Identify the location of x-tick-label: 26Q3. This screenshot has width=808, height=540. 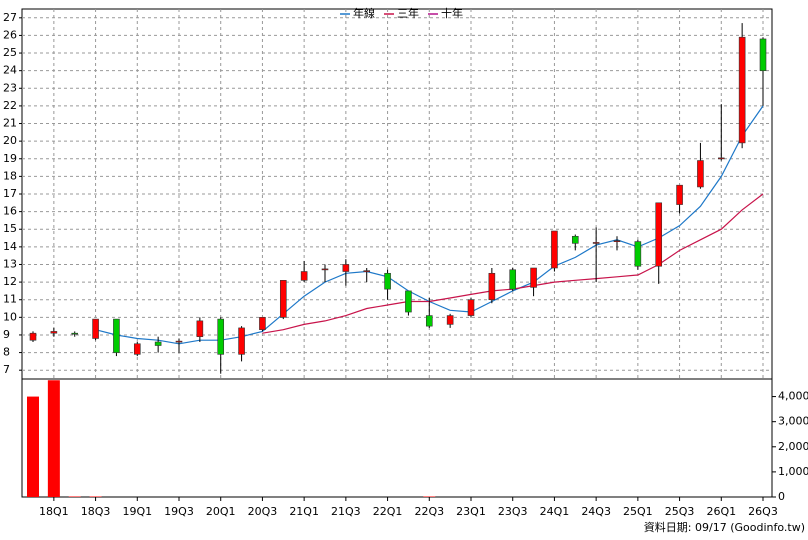
(763, 511).